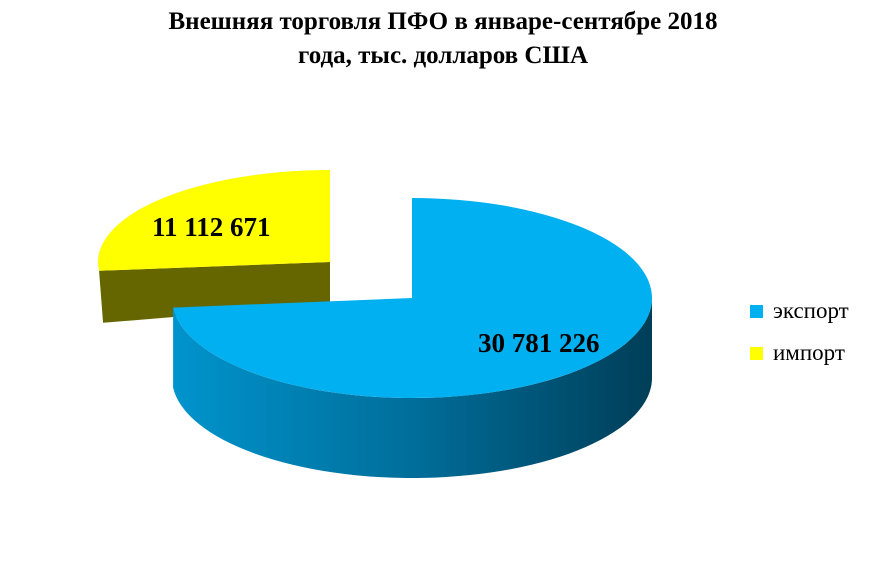 The width and height of the screenshot is (886, 579). I want to click on data-label-export: 30 781 226, so click(539, 343).